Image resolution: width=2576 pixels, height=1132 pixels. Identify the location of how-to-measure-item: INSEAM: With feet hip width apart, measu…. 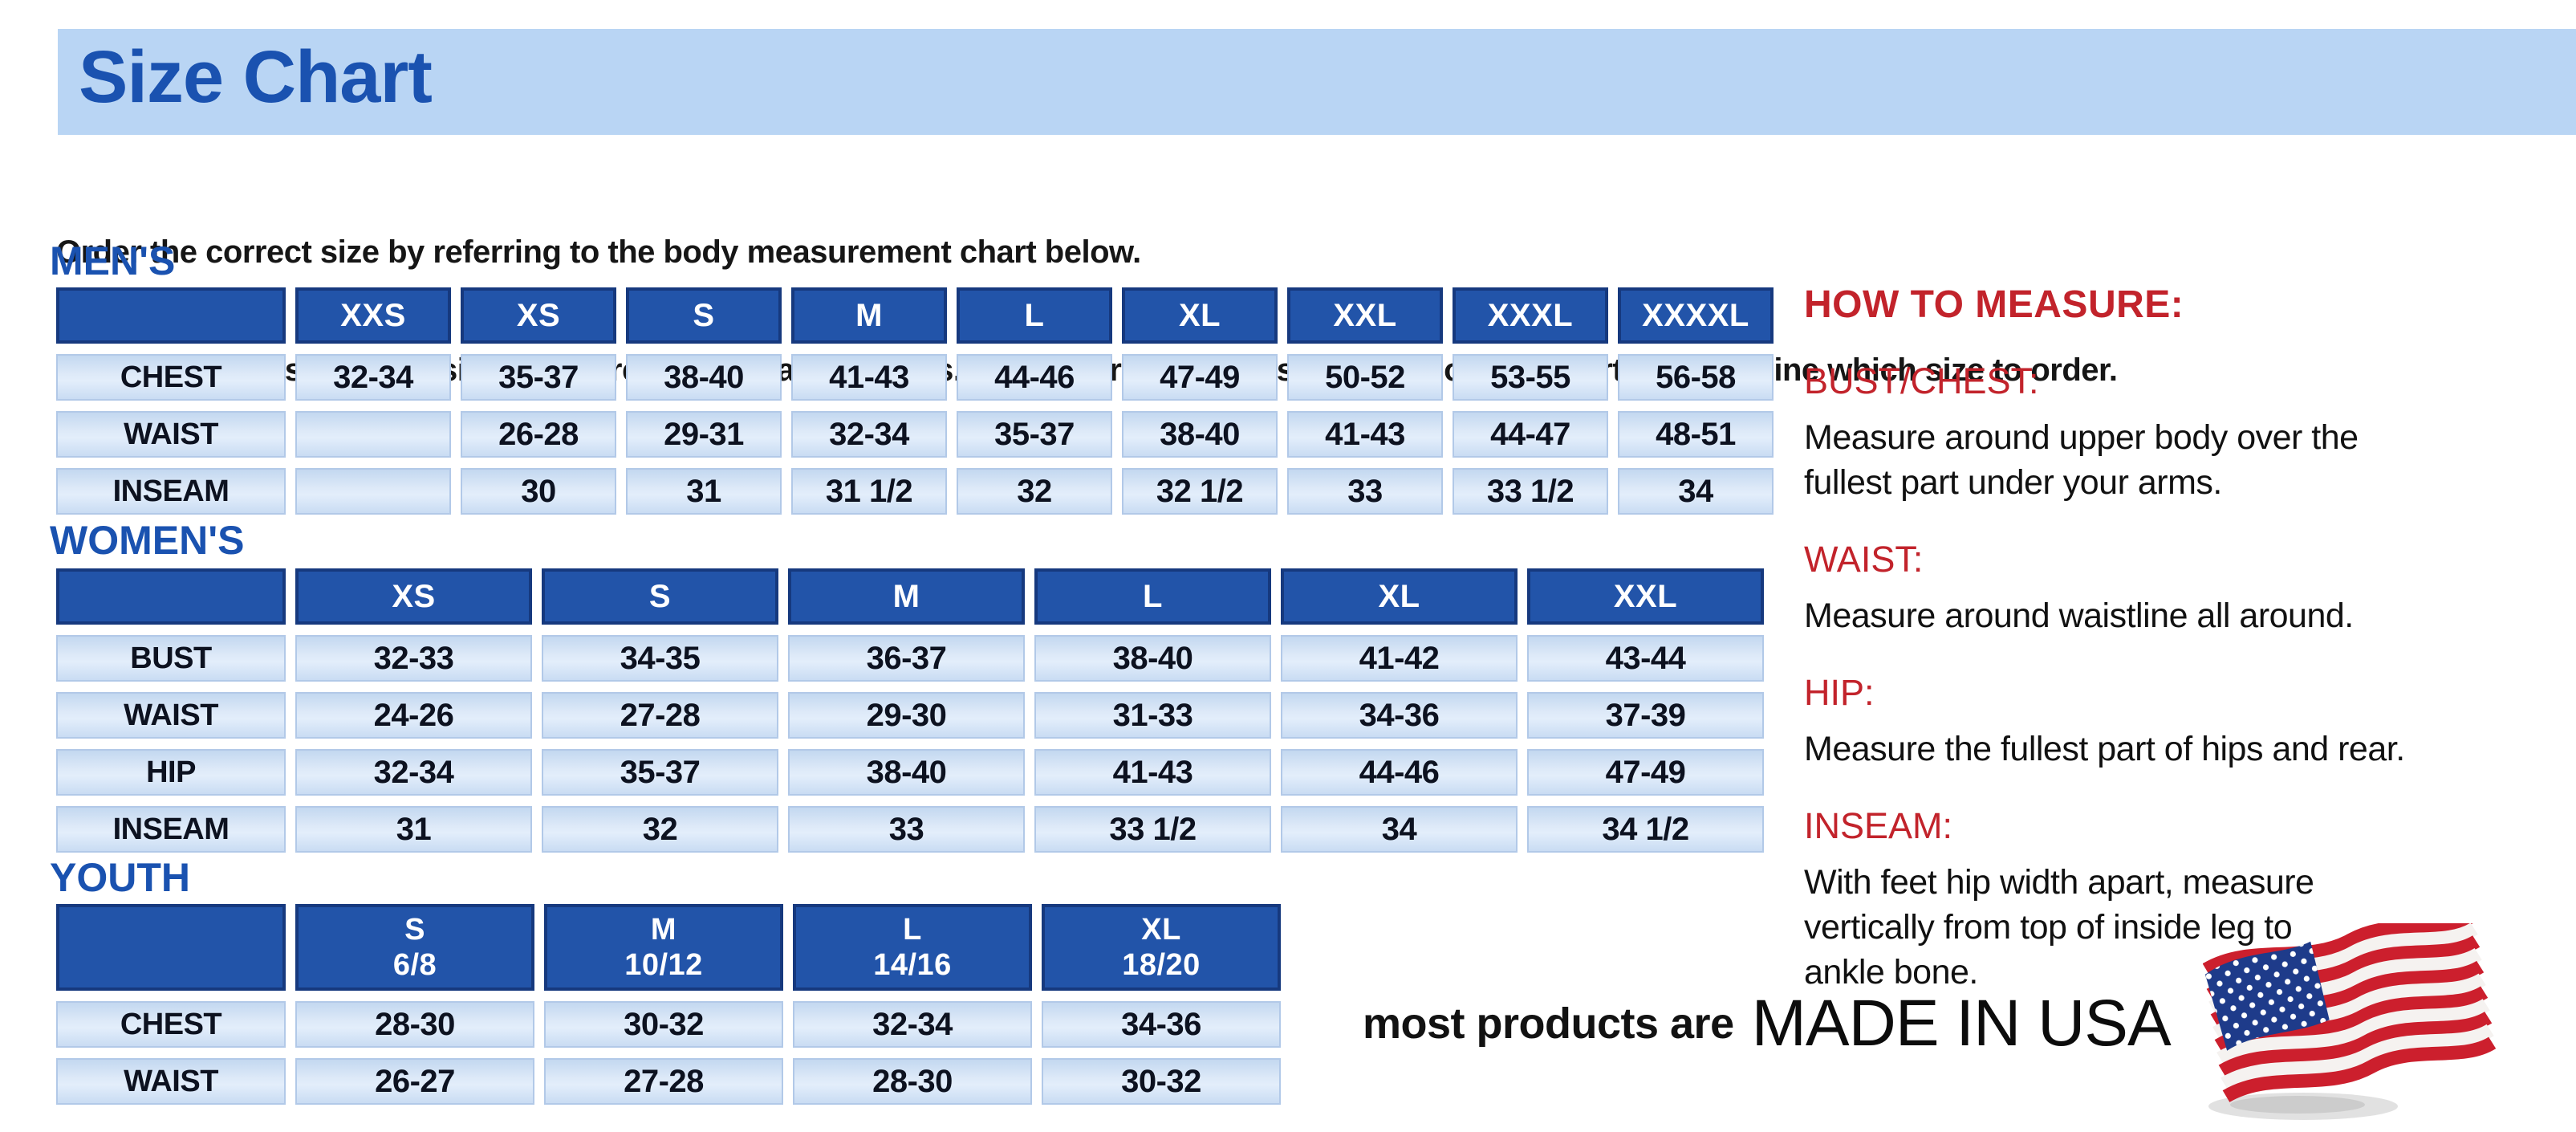
(2189, 900).